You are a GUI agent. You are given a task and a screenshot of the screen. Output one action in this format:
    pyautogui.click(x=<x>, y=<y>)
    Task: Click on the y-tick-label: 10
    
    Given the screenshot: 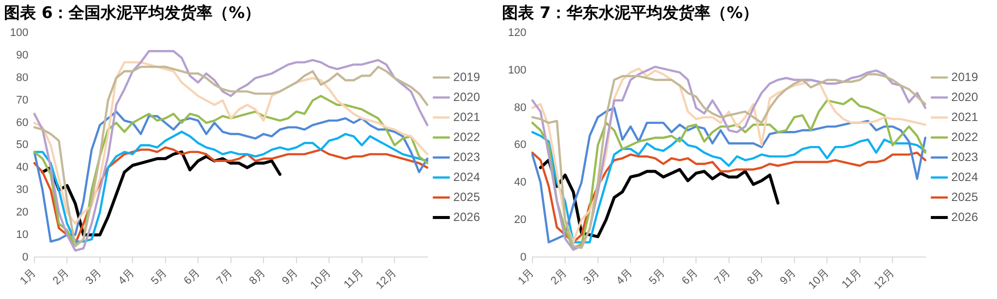 What is the action you would take?
    pyautogui.click(x=22, y=234)
    